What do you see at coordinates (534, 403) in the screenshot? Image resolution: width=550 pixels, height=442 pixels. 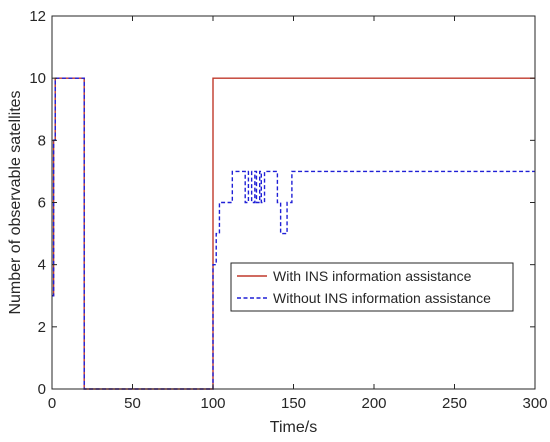 I see `x-tick-label: 300` at bounding box center [534, 403].